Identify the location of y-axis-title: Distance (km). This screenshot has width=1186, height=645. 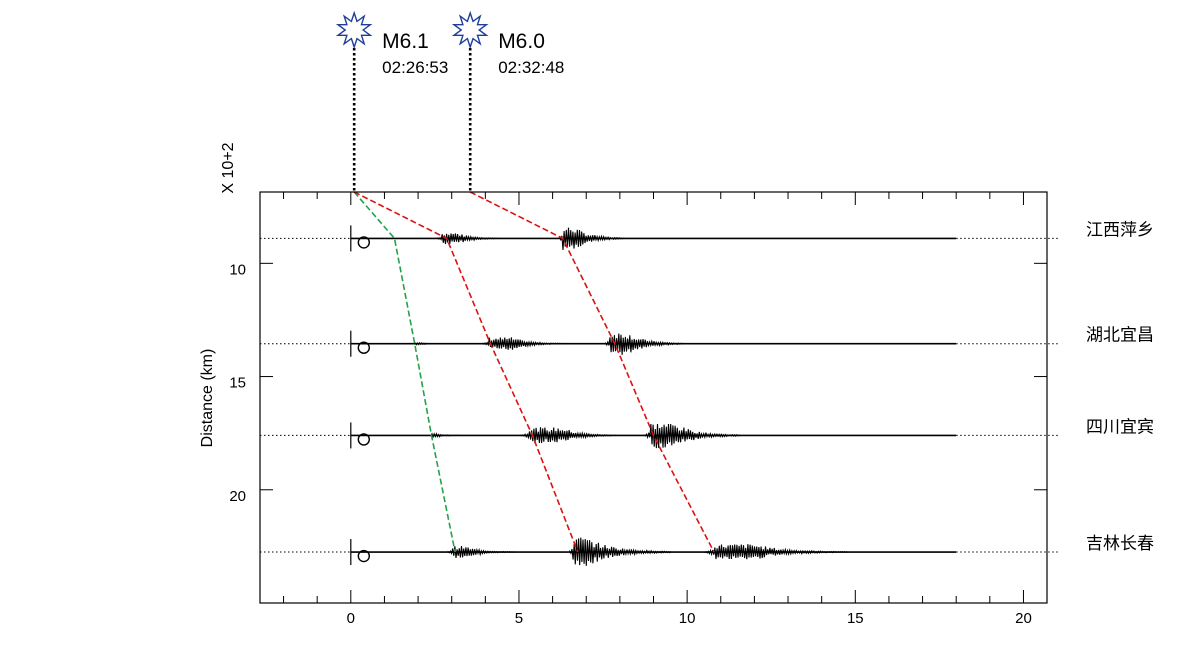
(207, 398).